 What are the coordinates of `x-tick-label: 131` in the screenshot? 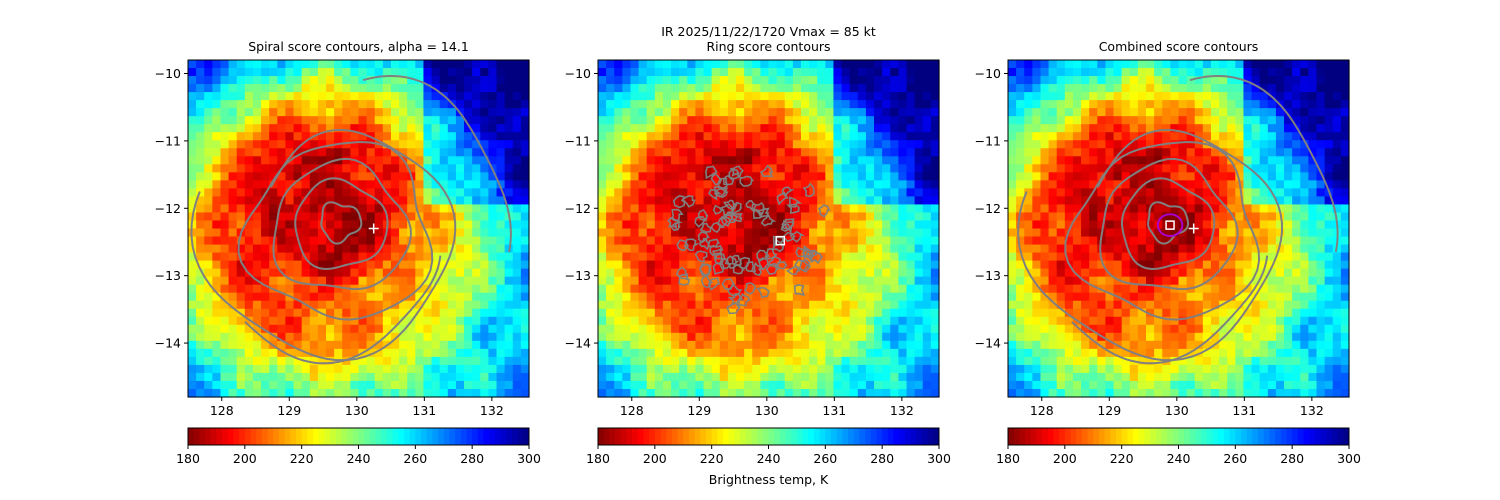 It's located at (424, 410).